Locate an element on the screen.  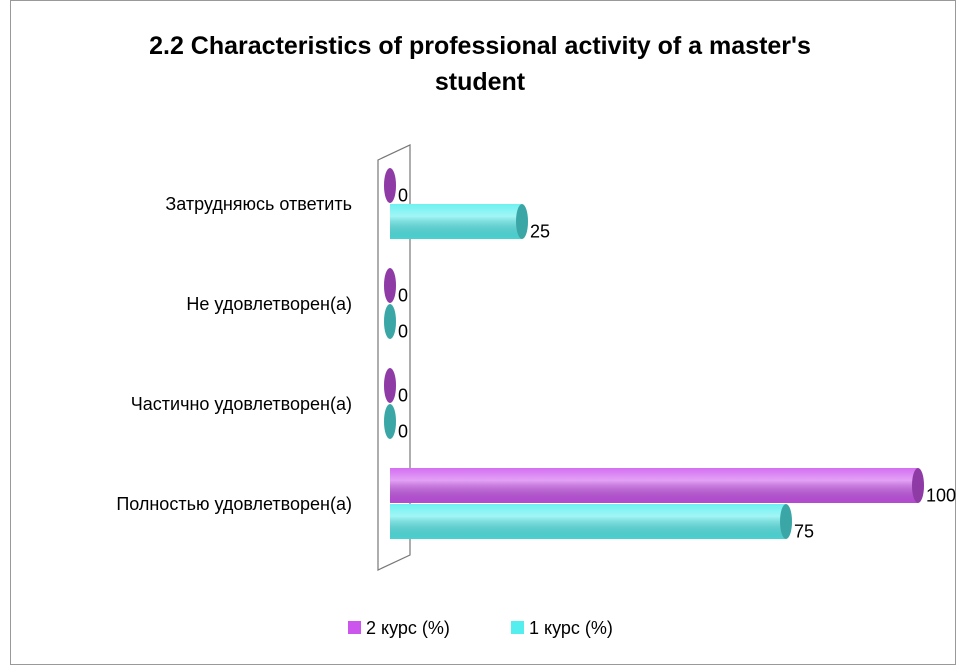
legend-label: 2 курс (%) is located at coordinates (408, 628).